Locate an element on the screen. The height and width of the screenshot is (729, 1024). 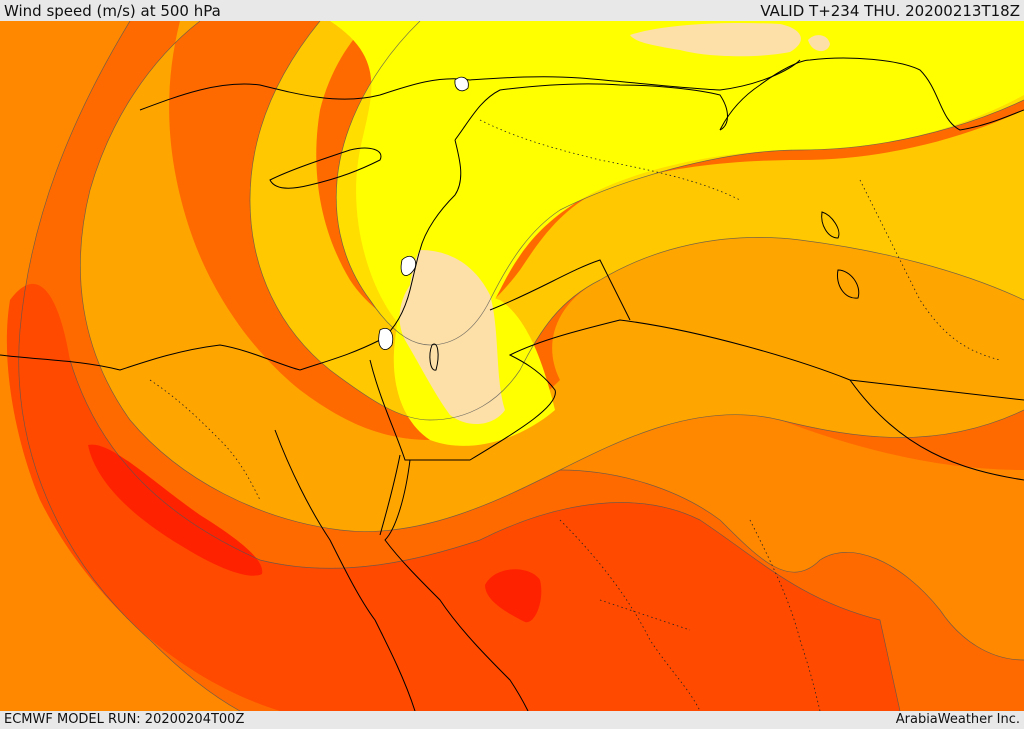
map-title: Wind speed (m/s) at 500 hPa is located at coordinates (112, 11).